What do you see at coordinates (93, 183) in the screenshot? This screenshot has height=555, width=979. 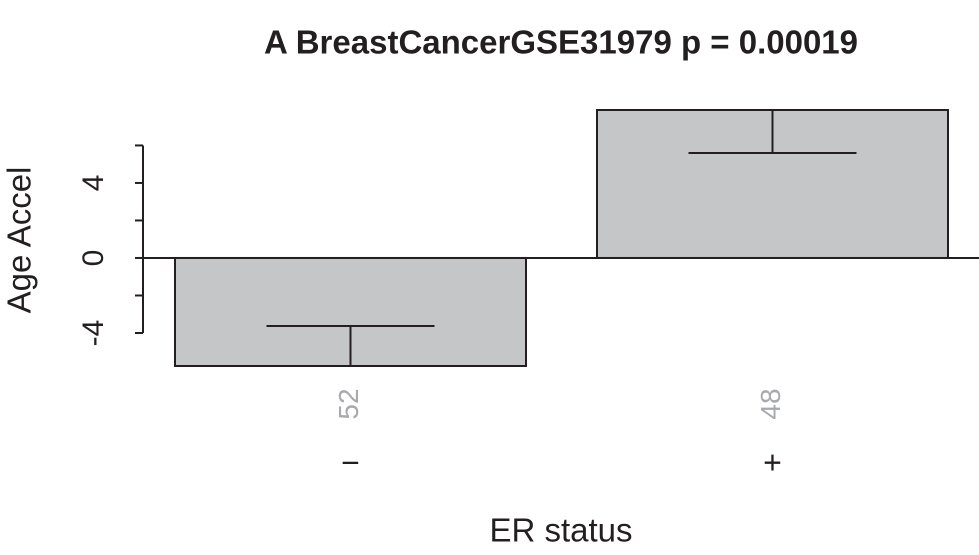 I see `y-tick-label: 4` at bounding box center [93, 183].